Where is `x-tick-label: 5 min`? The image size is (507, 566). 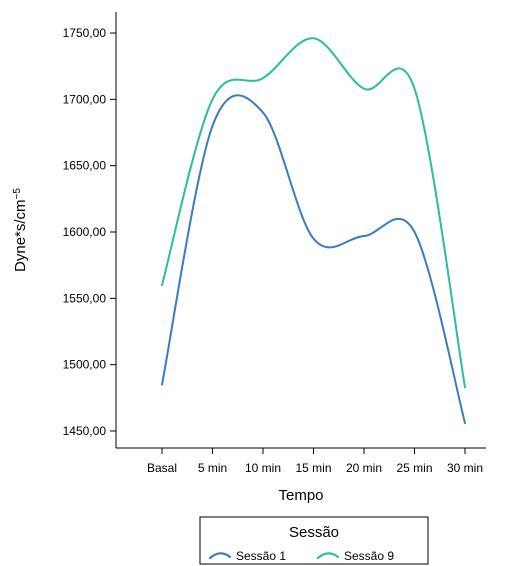 x-tick-label: 5 min is located at coordinates (212, 468).